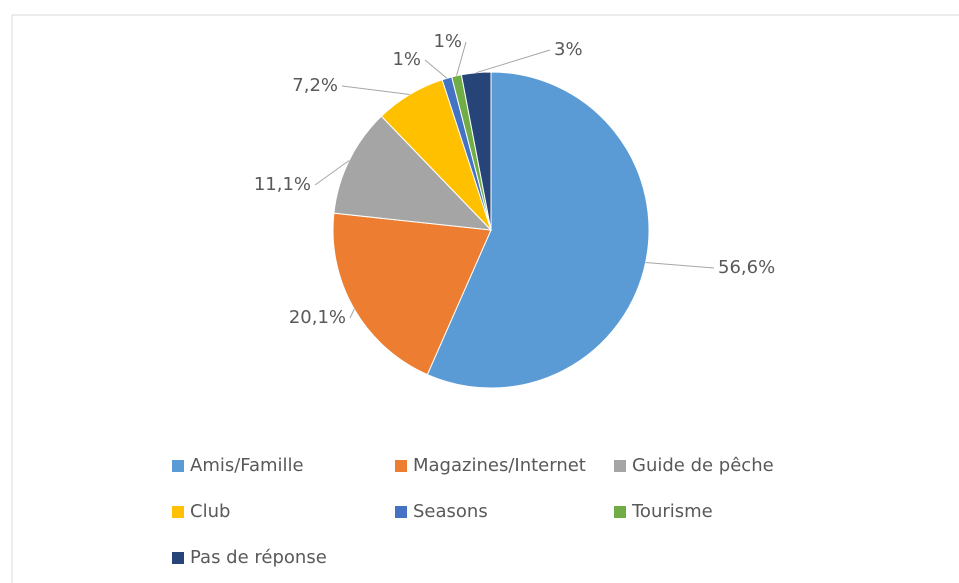 The image size is (959, 583). I want to click on legend-label: Guide de pêche, so click(703, 465).